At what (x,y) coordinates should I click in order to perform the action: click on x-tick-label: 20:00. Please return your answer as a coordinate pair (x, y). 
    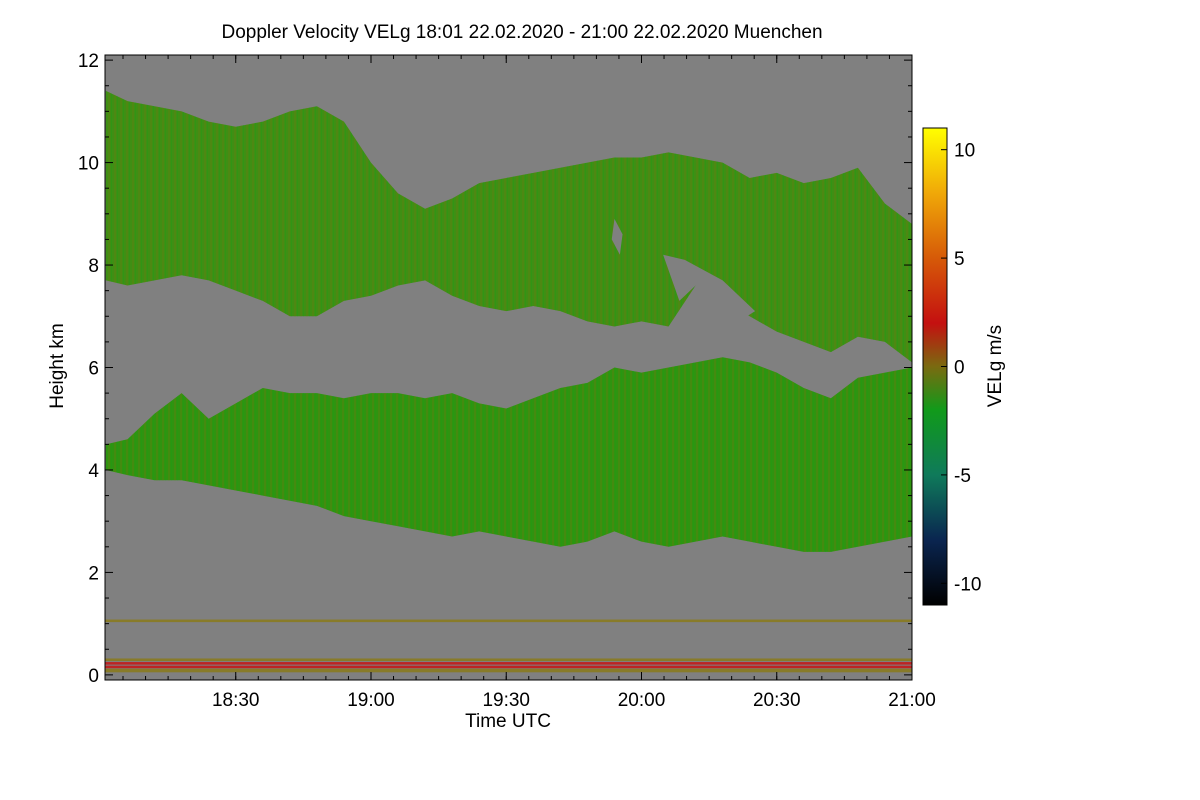
    Looking at the image, I should click on (642, 700).